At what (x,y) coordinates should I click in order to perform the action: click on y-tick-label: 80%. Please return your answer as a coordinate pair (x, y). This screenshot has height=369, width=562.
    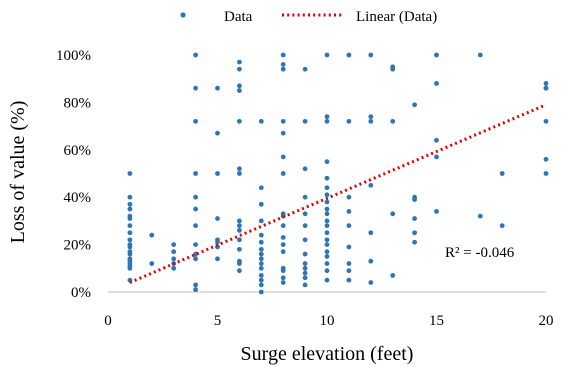
    Looking at the image, I should click on (78, 103).